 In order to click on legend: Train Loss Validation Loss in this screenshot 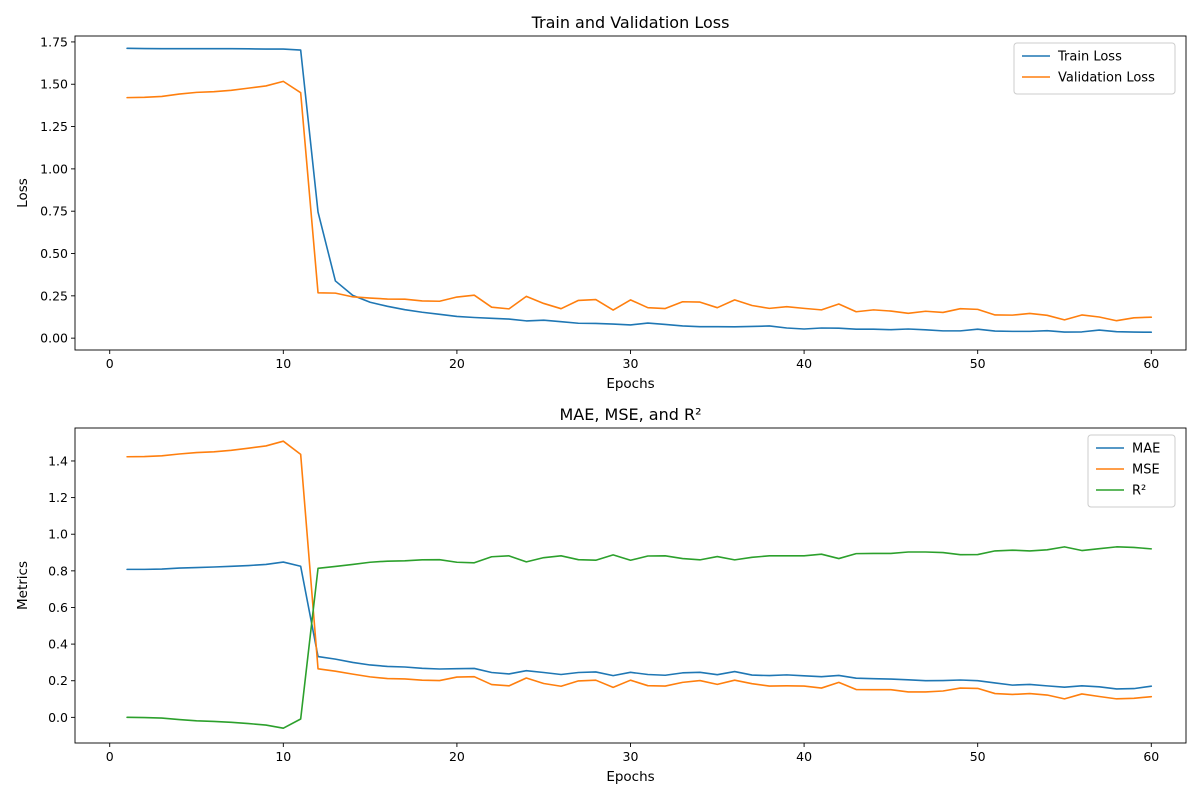, I will do `click(1094, 68)`.